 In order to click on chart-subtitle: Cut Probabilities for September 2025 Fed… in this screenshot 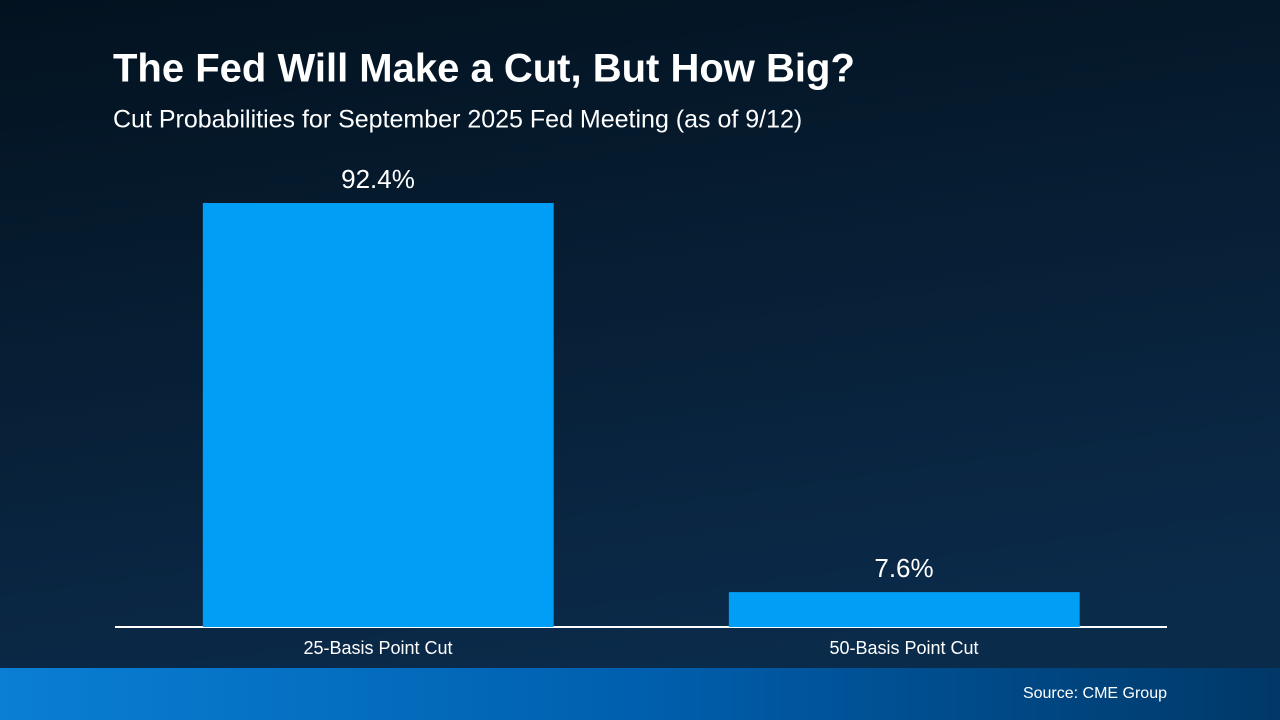, I will do `click(457, 120)`.